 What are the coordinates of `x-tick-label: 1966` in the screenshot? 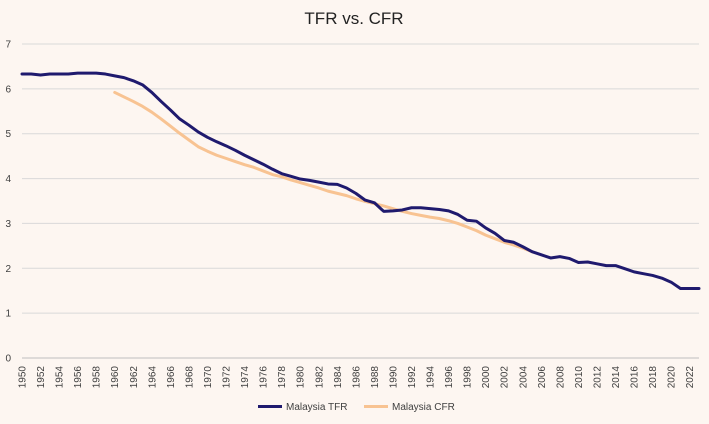 It's located at (171, 377).